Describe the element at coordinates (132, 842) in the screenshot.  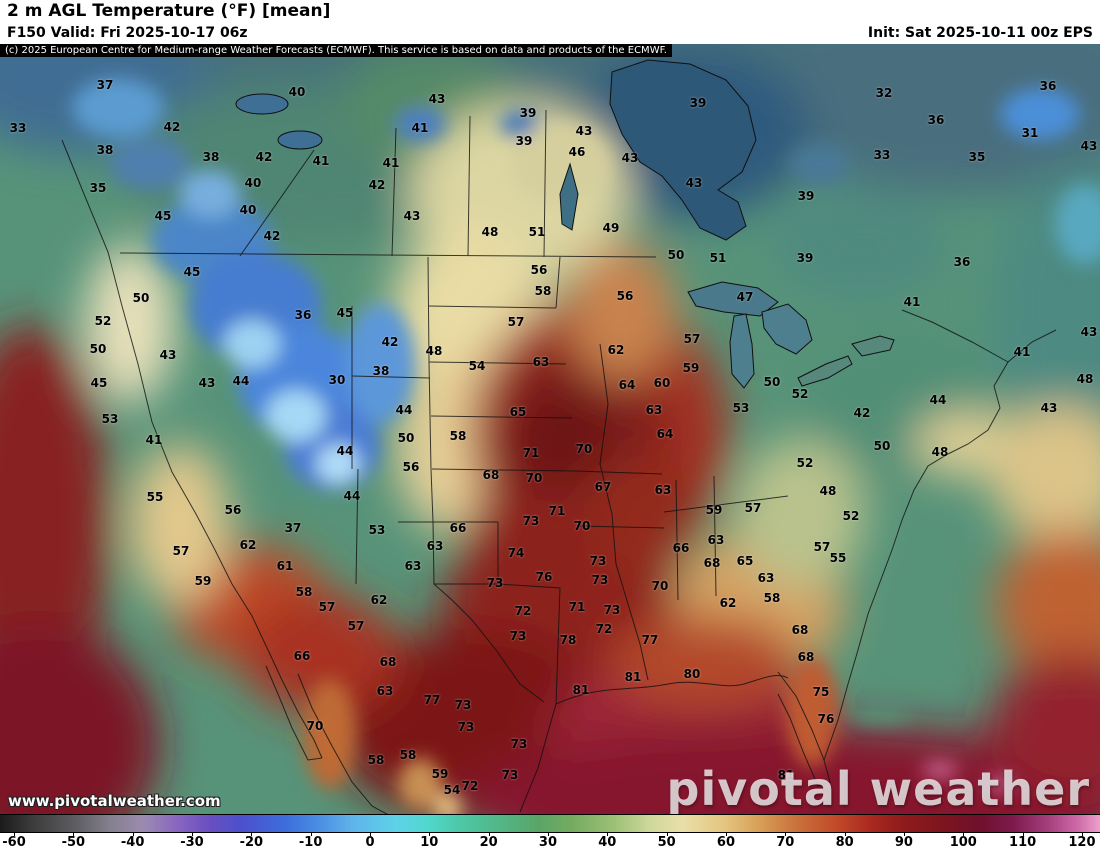
I see `colorbar-tick-label: -40` at that location.